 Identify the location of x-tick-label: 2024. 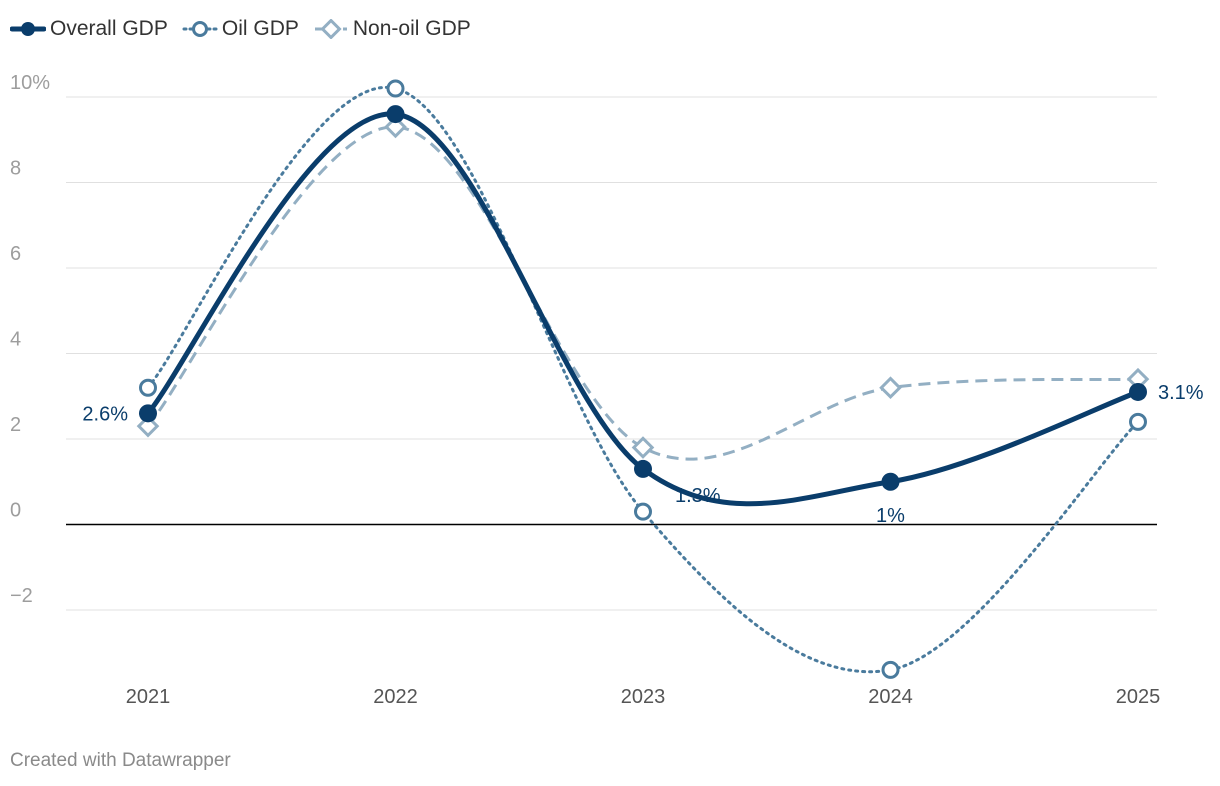
(890, 697).